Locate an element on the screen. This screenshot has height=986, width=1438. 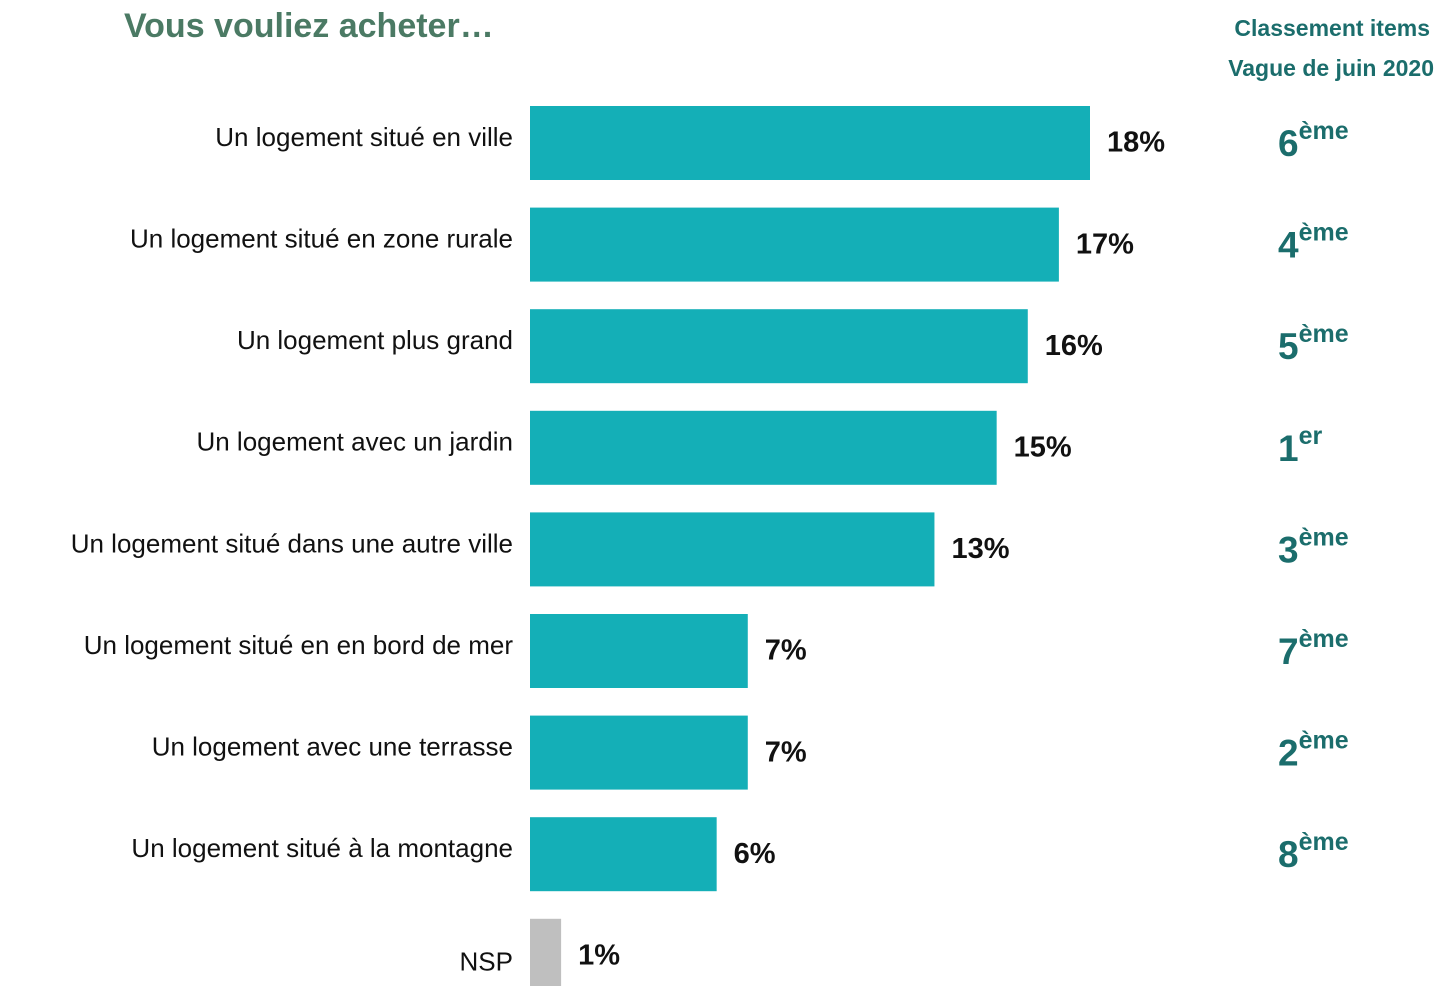
category-label: Un logement avec une terrasse is located at coordinates (332, 746).